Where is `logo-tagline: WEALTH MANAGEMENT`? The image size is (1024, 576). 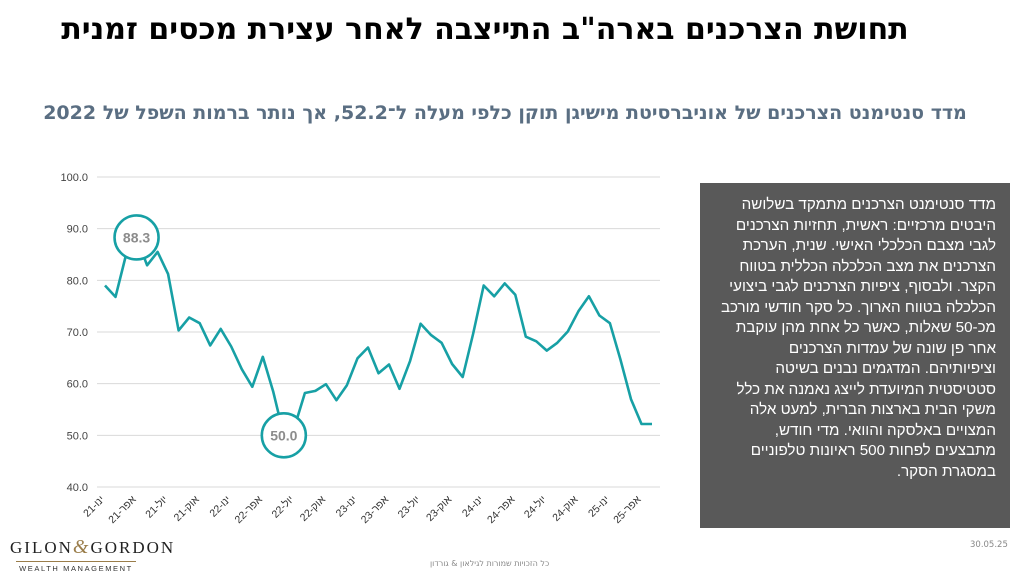 logo-tagline: WEALTH MANAGEMENT is located at coordinates (76, 567).